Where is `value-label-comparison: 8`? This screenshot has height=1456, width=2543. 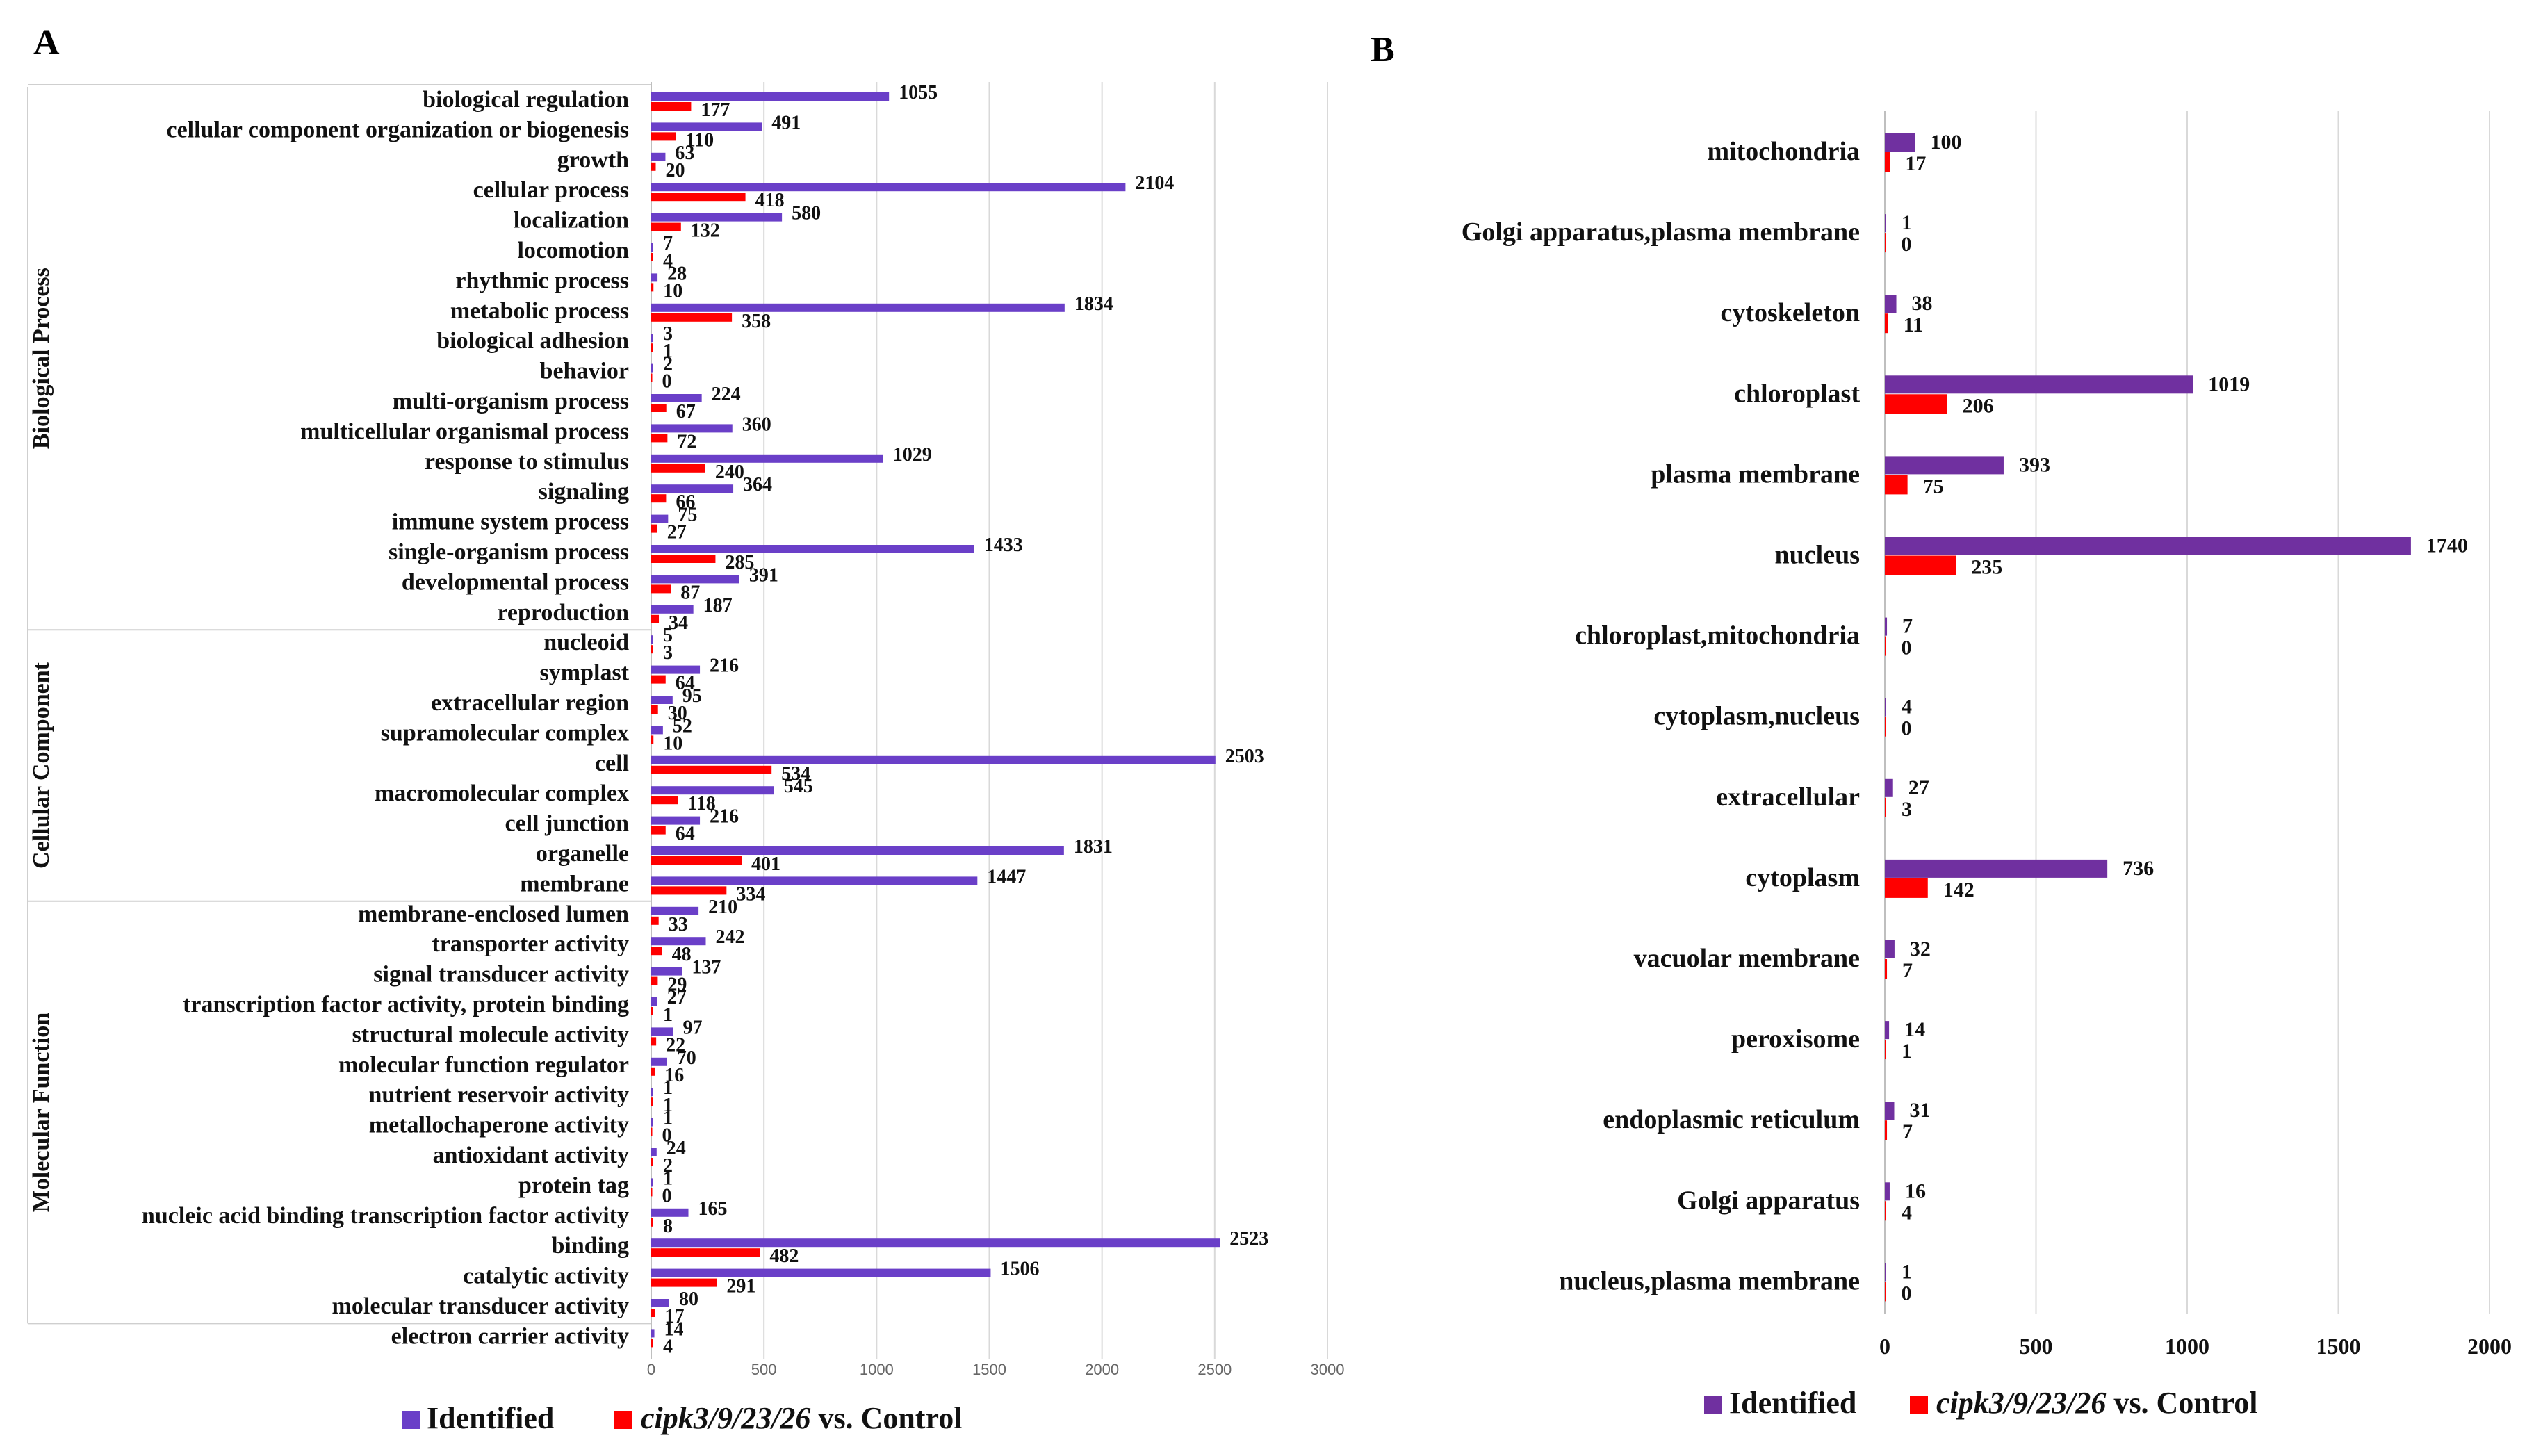 value-label-comparison: 8 is located at coordinates (668, 1226).